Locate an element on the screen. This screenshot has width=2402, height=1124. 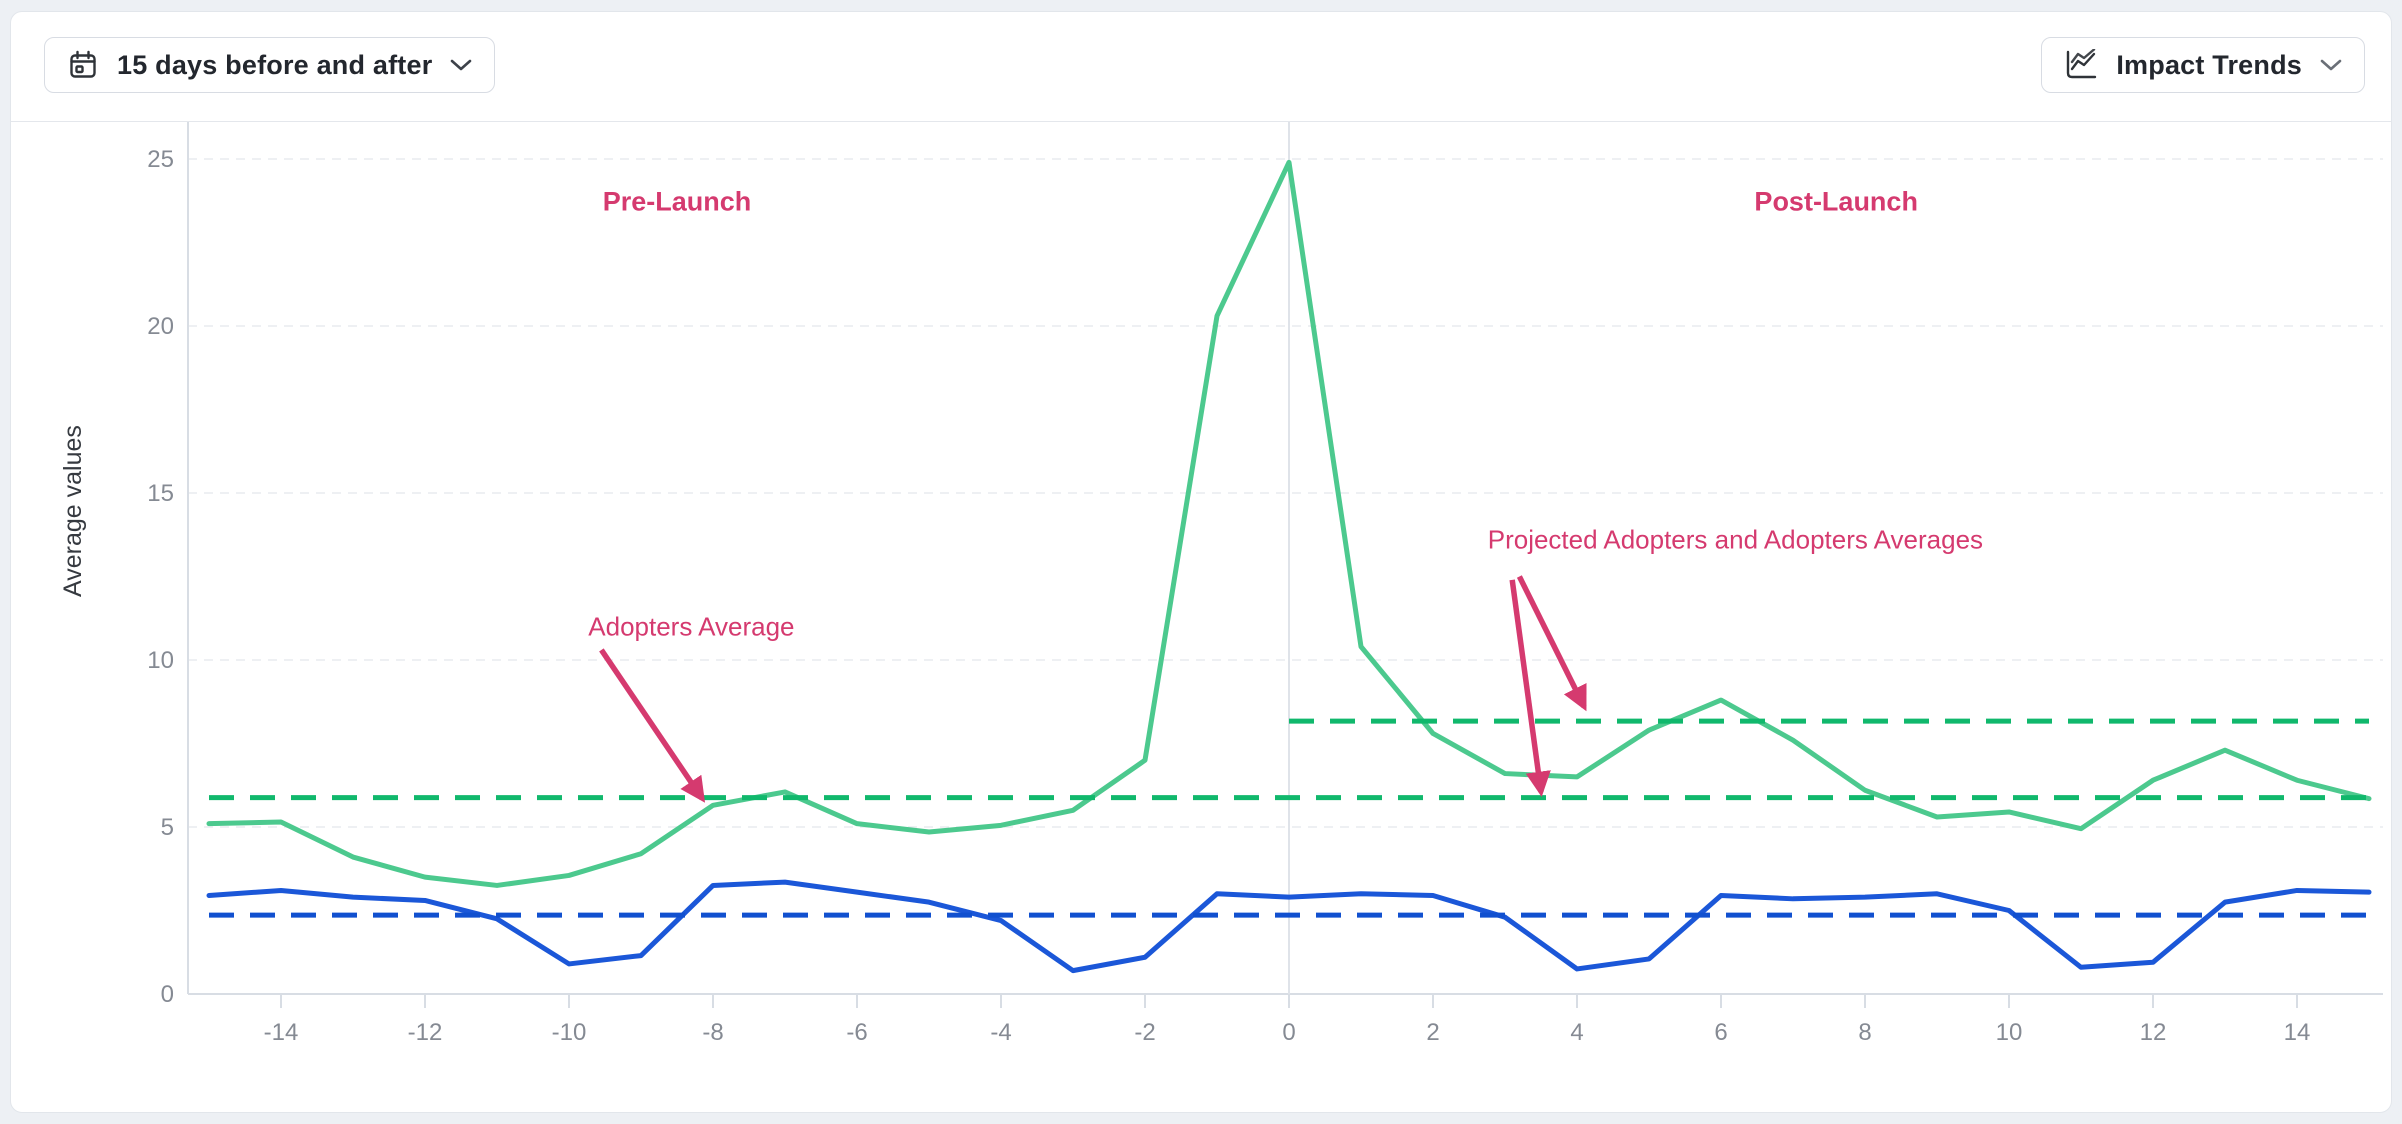
x-tick-label: -6 is located at coordinates (856, 1032).